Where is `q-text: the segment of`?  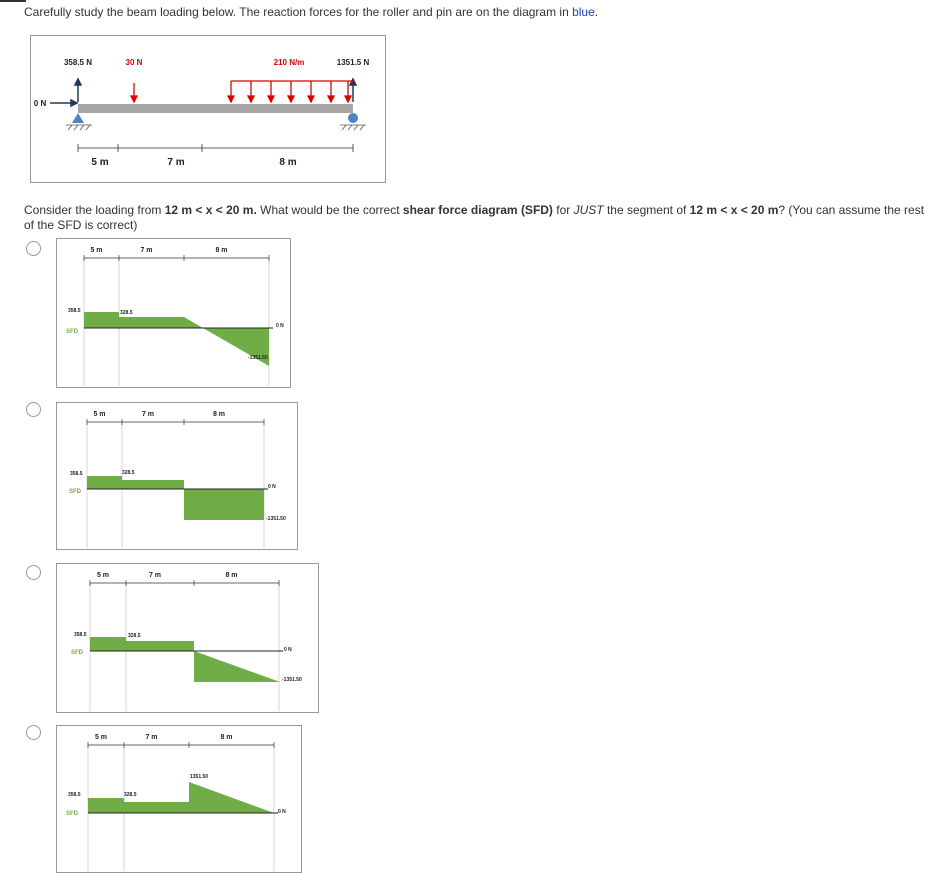 q-text: the segment of is located at coordinates (646, 210).